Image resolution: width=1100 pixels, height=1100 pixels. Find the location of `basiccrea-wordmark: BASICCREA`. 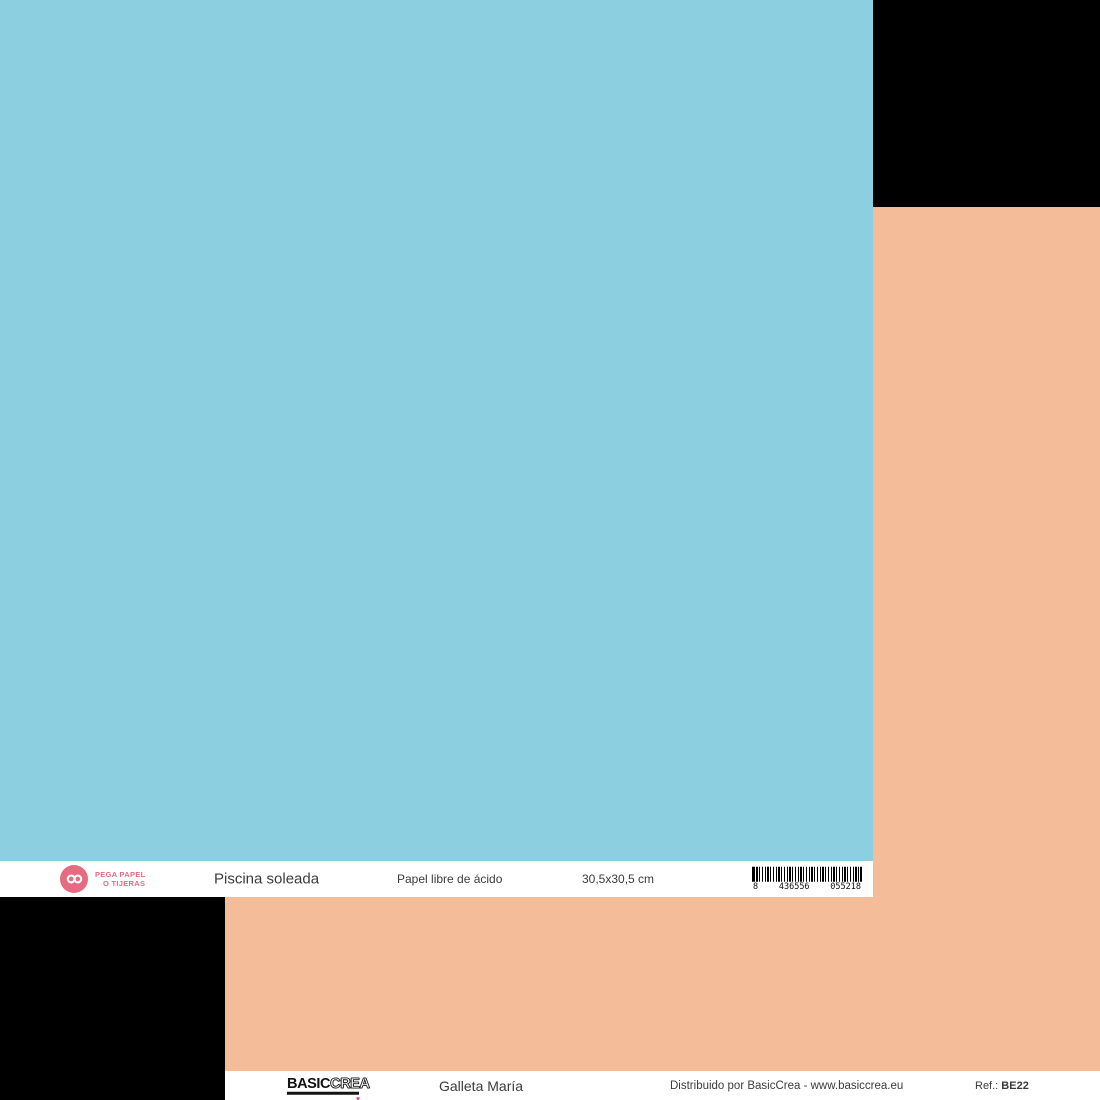

basiccrea-wordmark: BASICCREA is located at coordinates (328, 1083).